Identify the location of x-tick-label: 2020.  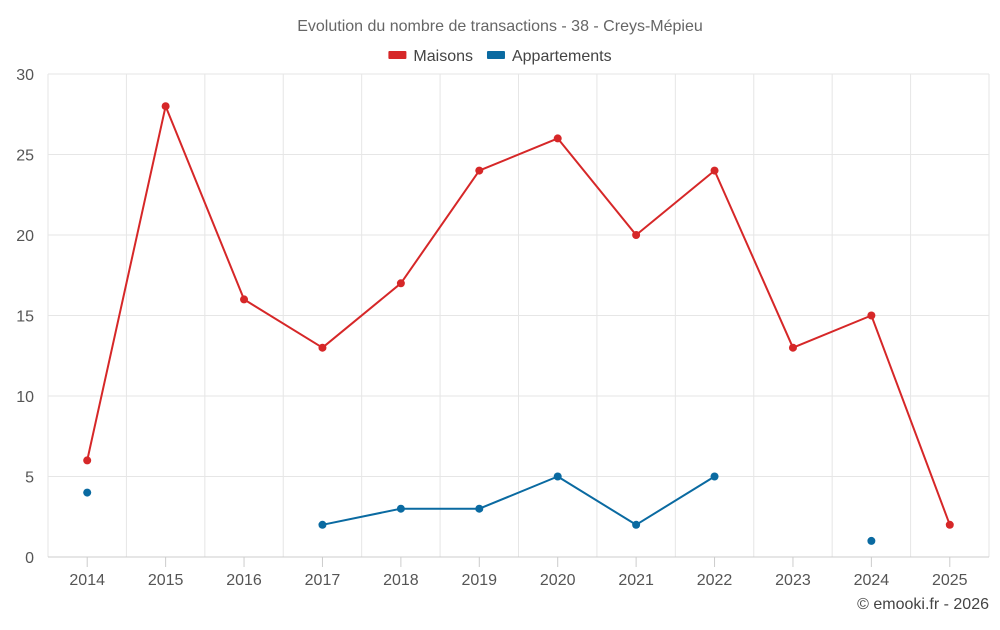
(558, 580).